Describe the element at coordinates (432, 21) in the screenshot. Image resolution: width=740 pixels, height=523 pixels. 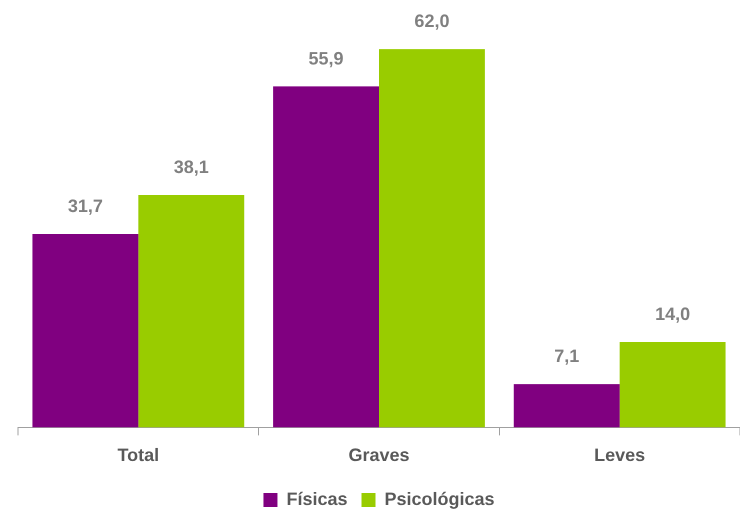
I see `data-label: 62,0` at that location.